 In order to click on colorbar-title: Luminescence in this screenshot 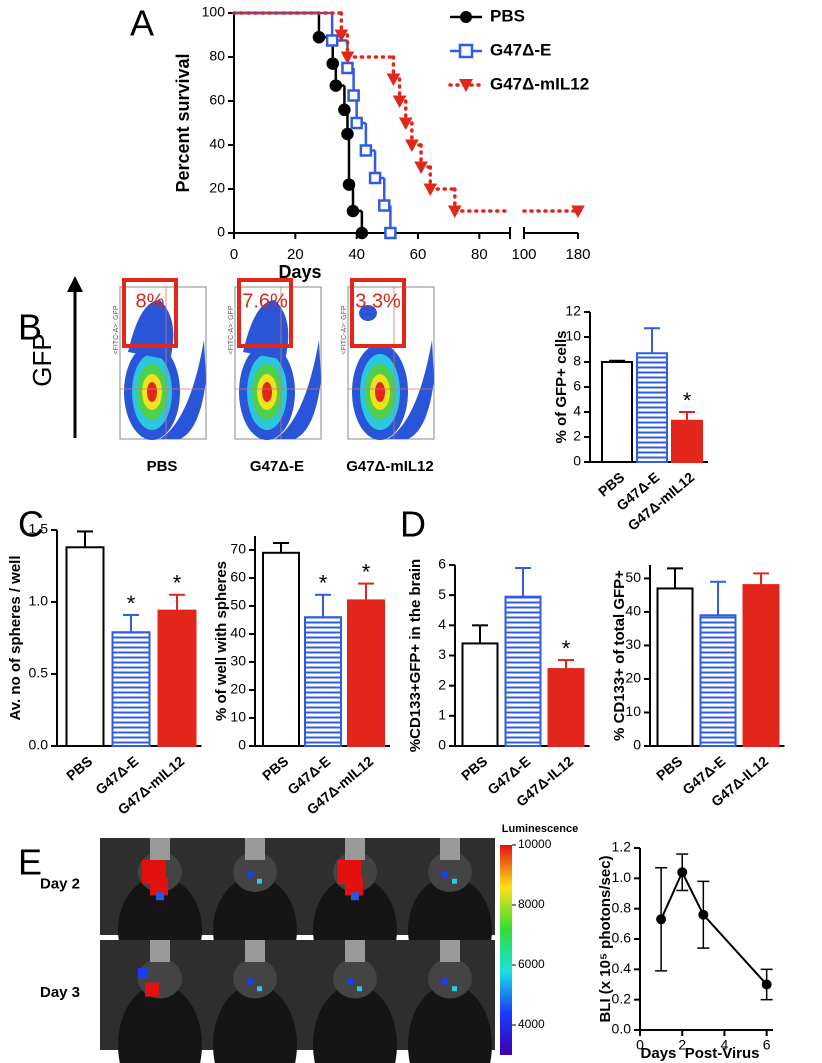, I will do `click(540, 829)`.